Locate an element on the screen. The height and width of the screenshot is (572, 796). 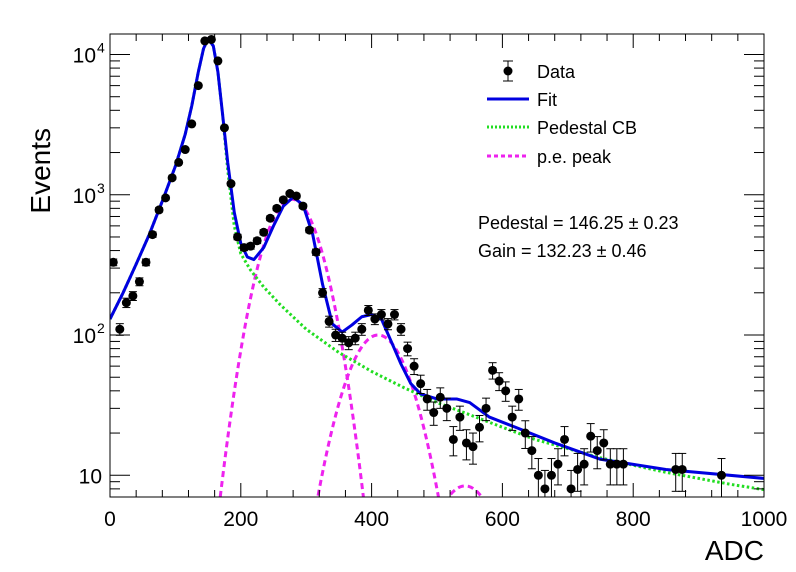
legend-entry-pedestal: Pedestal CB is located at coordinates (562, 128).